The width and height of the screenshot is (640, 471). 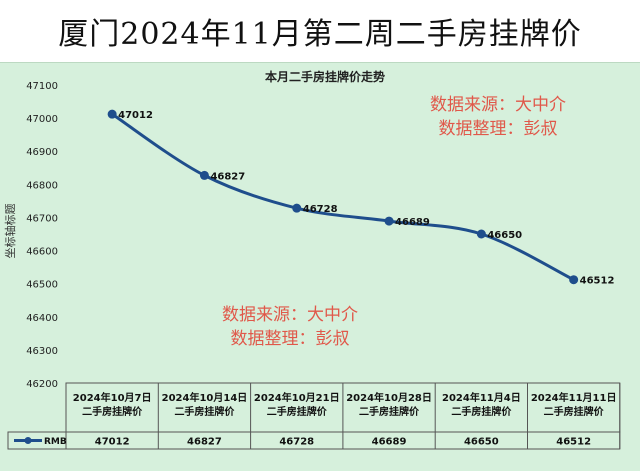 What do you see at coordinates (42, 218) in the screenshot?
I see `y-tick-label: 46700` at bounding box center [42, 218].